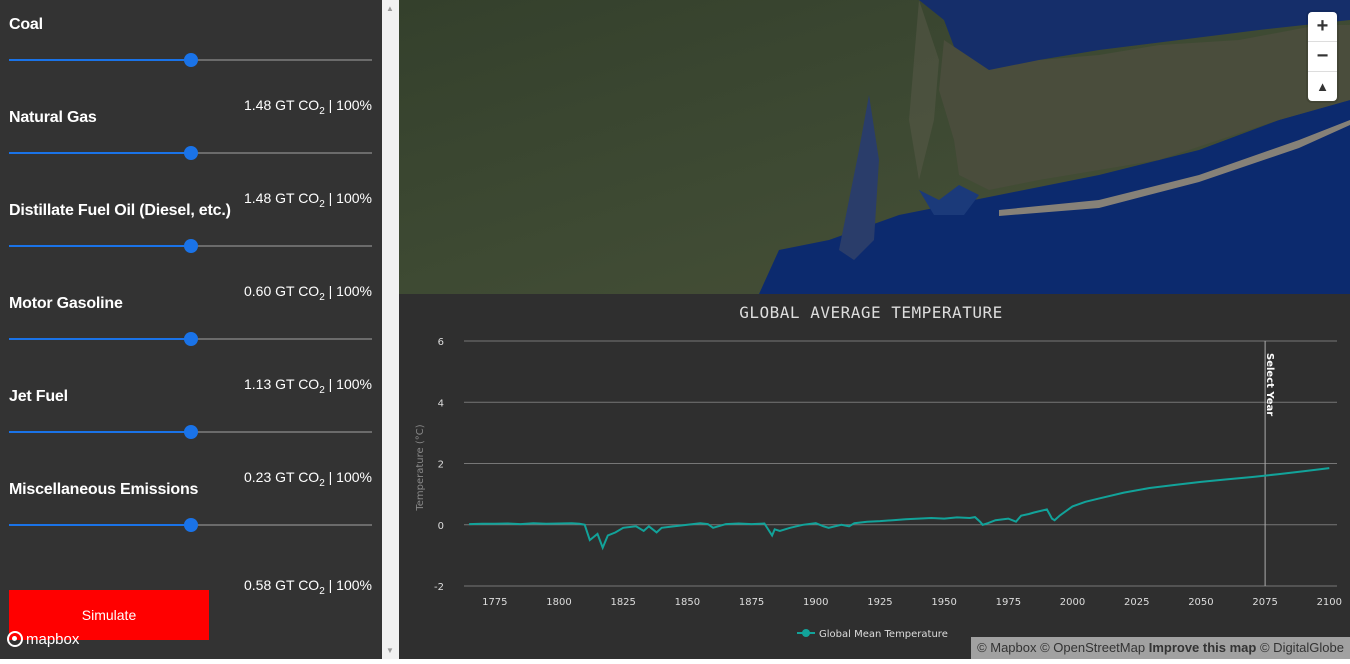 The height and width of the screenshot is (664, 1350). I want to click on y-tick-label: 4, so click(441, 403).